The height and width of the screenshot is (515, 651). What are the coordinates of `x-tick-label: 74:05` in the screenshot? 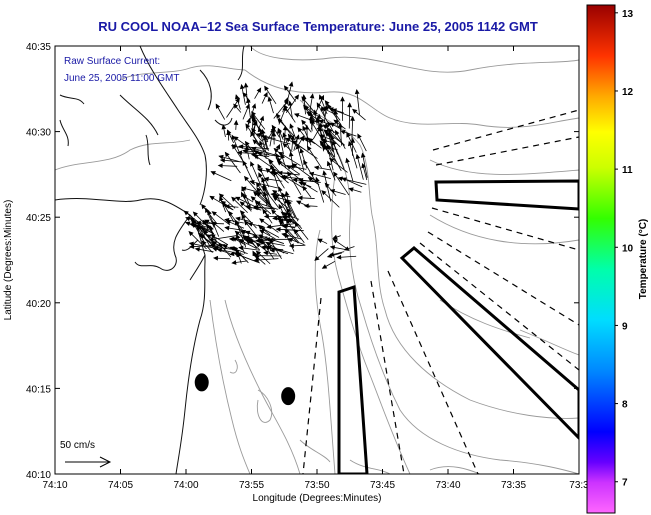 It's located at (120, 485).